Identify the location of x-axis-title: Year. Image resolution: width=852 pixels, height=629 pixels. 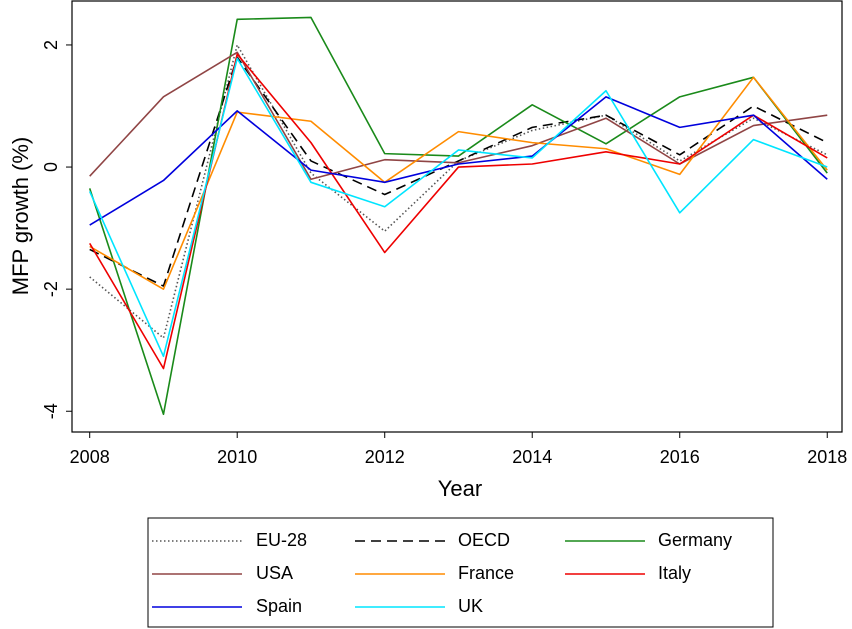
(460, 488).